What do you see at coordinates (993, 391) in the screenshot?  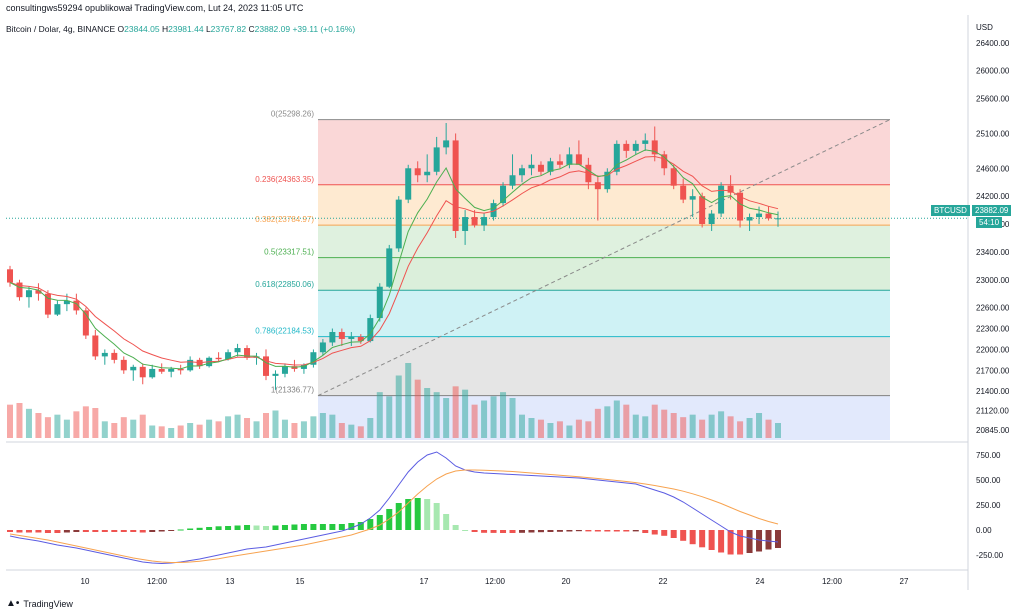 I see `y-tick-label: 21400.00` at bounding box center [993, 391].